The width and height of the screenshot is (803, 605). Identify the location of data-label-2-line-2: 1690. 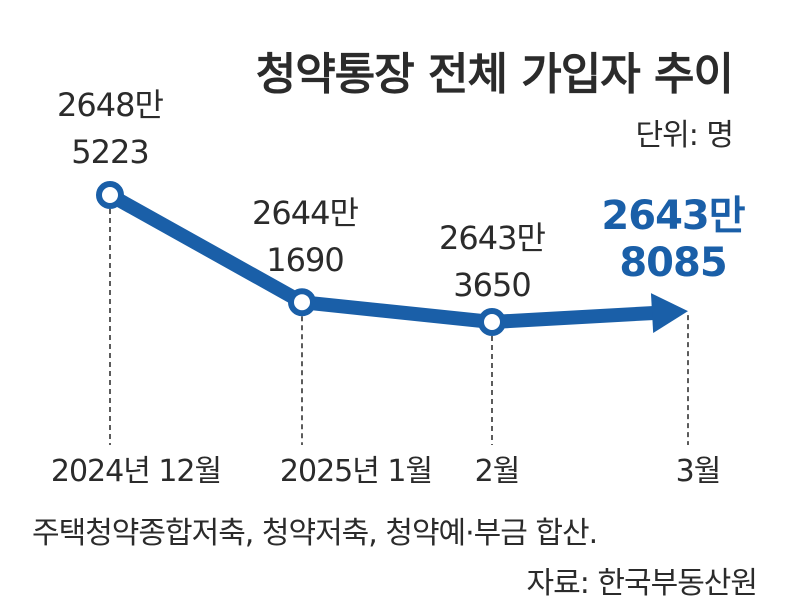
(304, 260).